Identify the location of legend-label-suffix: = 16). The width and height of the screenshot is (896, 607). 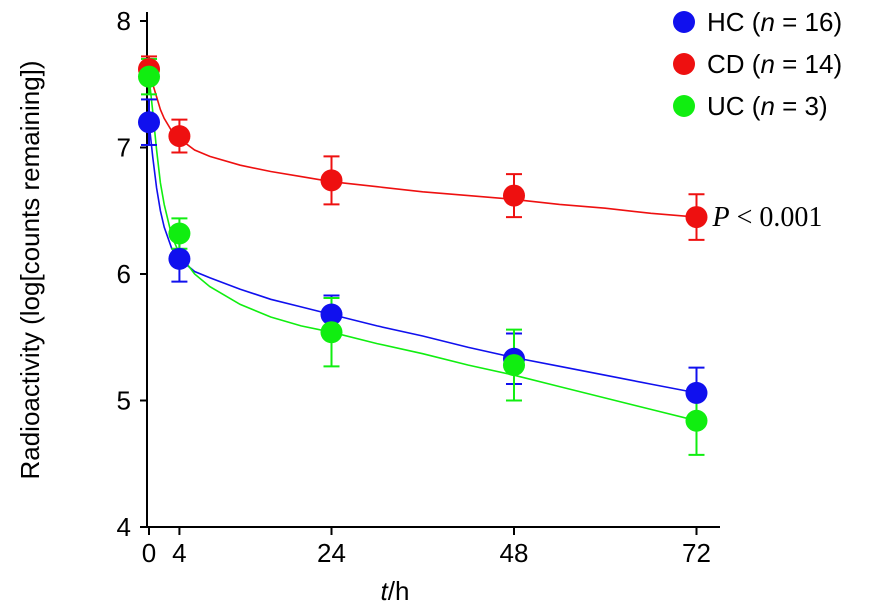
(808, 22).